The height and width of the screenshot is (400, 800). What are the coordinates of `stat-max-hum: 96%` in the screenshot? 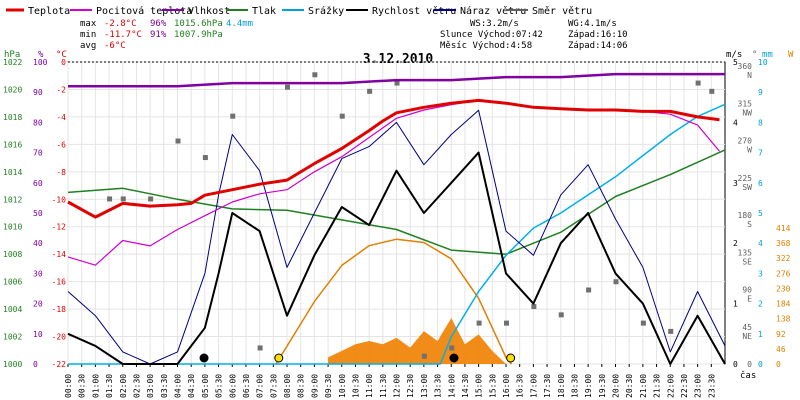 It's located at (158, 24).